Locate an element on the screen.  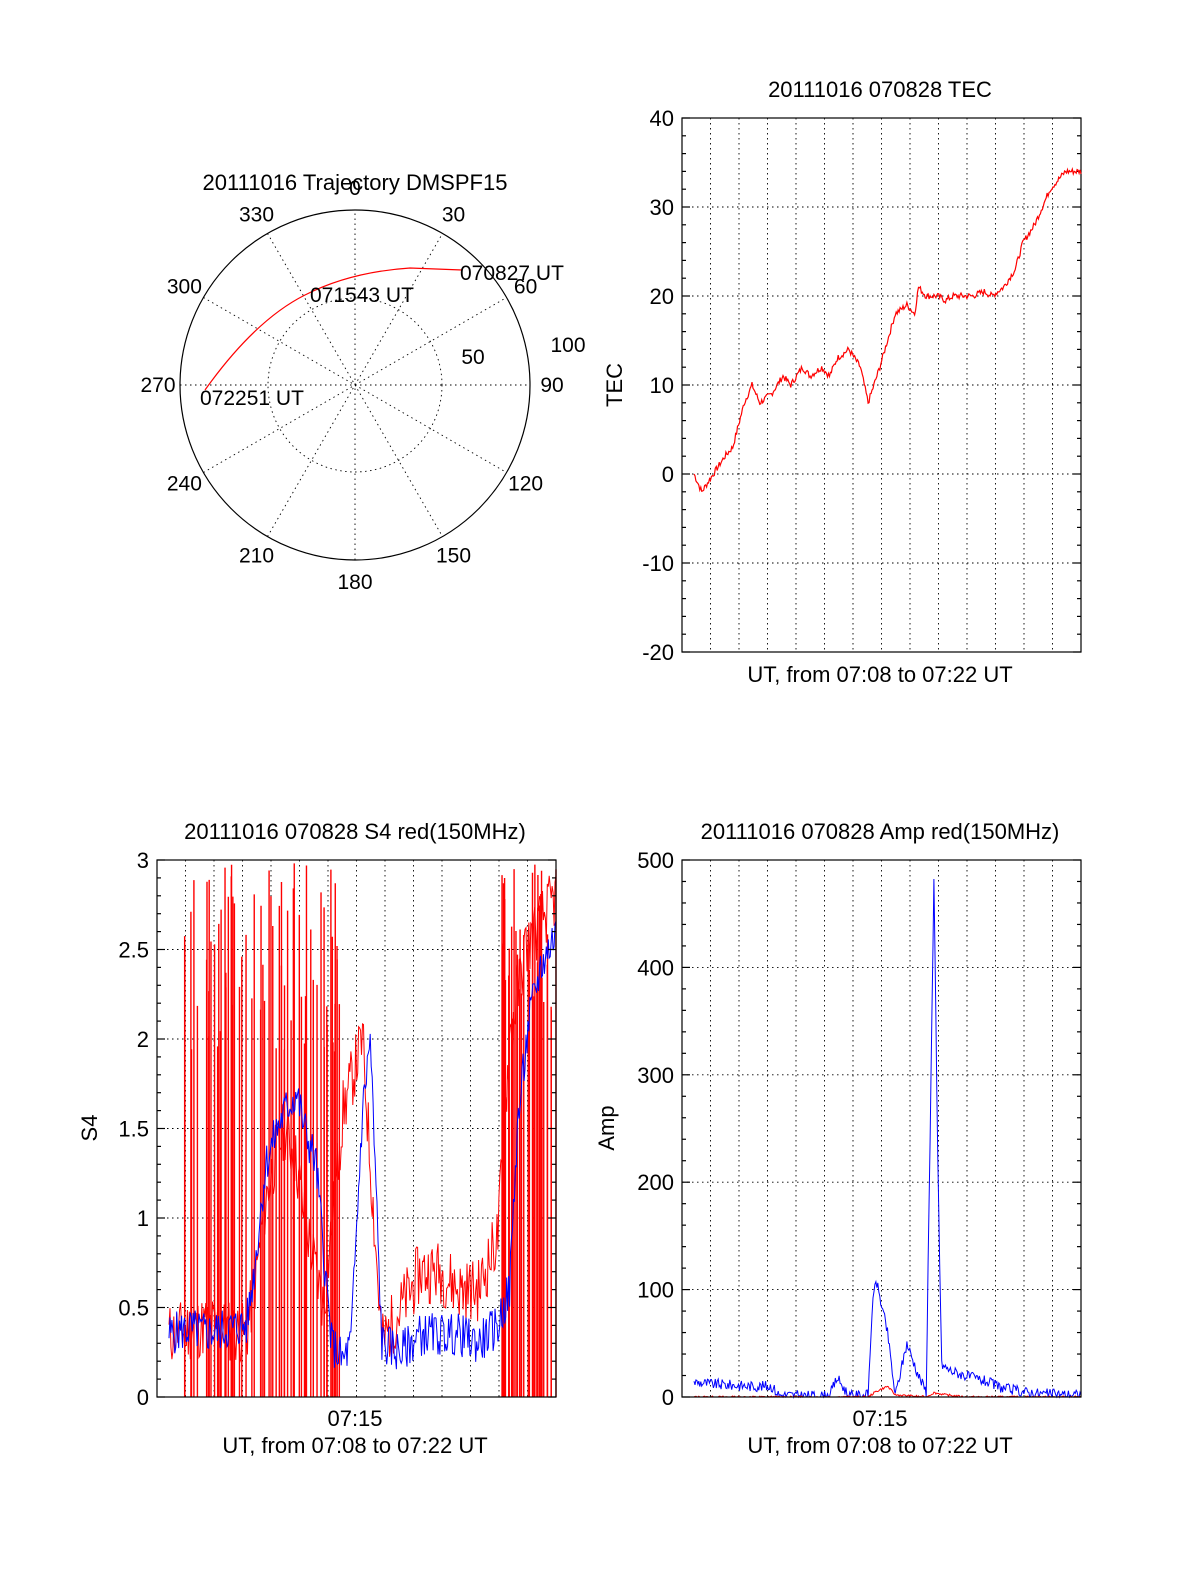
ytick-label-2.5: 2.5 is located at coordinates (133, 950).